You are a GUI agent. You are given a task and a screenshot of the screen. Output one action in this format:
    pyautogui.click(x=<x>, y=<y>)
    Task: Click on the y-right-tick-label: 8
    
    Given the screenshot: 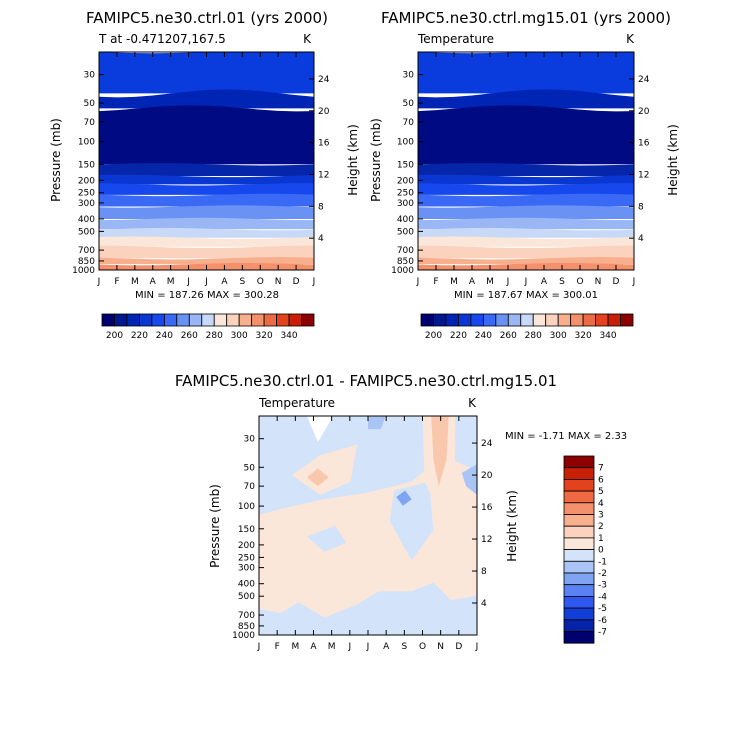 What is the action you would take?
    pyautogui.click(x=321, y=207)
    